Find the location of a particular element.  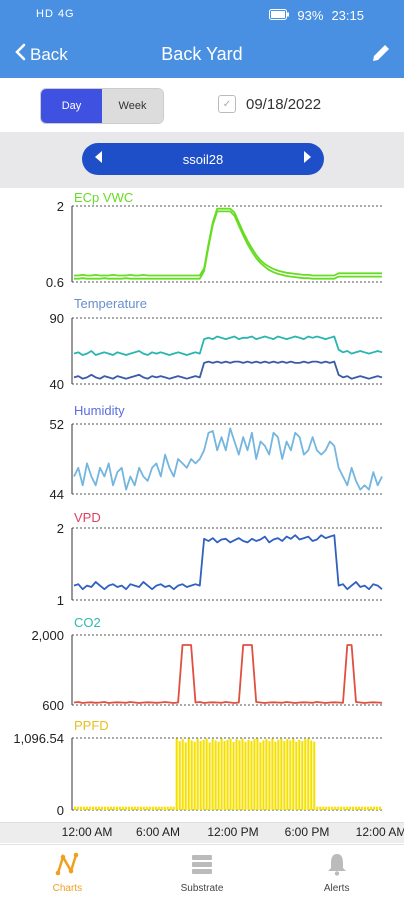

time-label: 12:00 AM is located at coordinates (379, 832).